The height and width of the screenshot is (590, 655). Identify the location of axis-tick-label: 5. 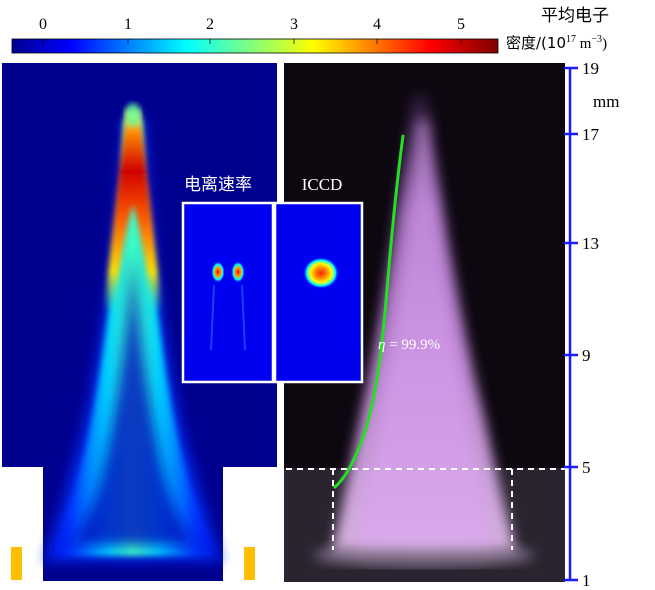
(586, 467).